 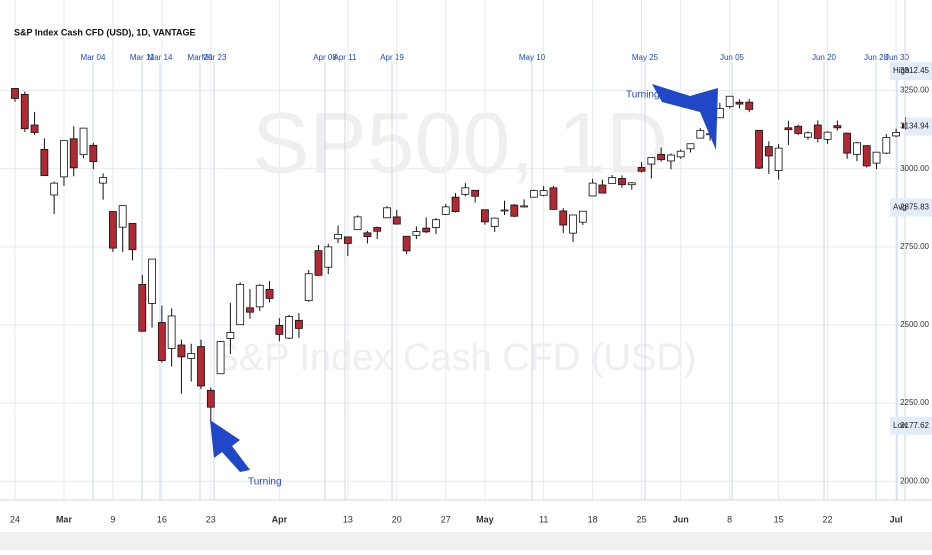 I want to click on watermark-subtitle: S&P Index Cash CFD (USD), so click(x=455, y=358).